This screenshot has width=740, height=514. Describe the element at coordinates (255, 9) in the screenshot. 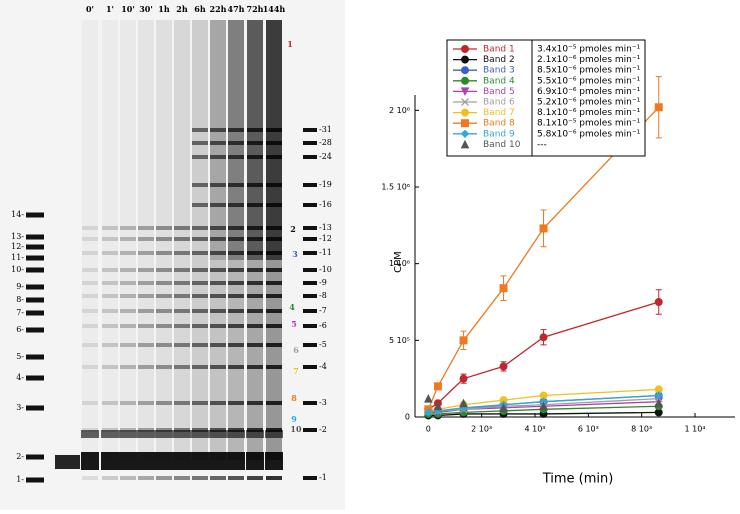

I see `lane-label: 72h` at that location.